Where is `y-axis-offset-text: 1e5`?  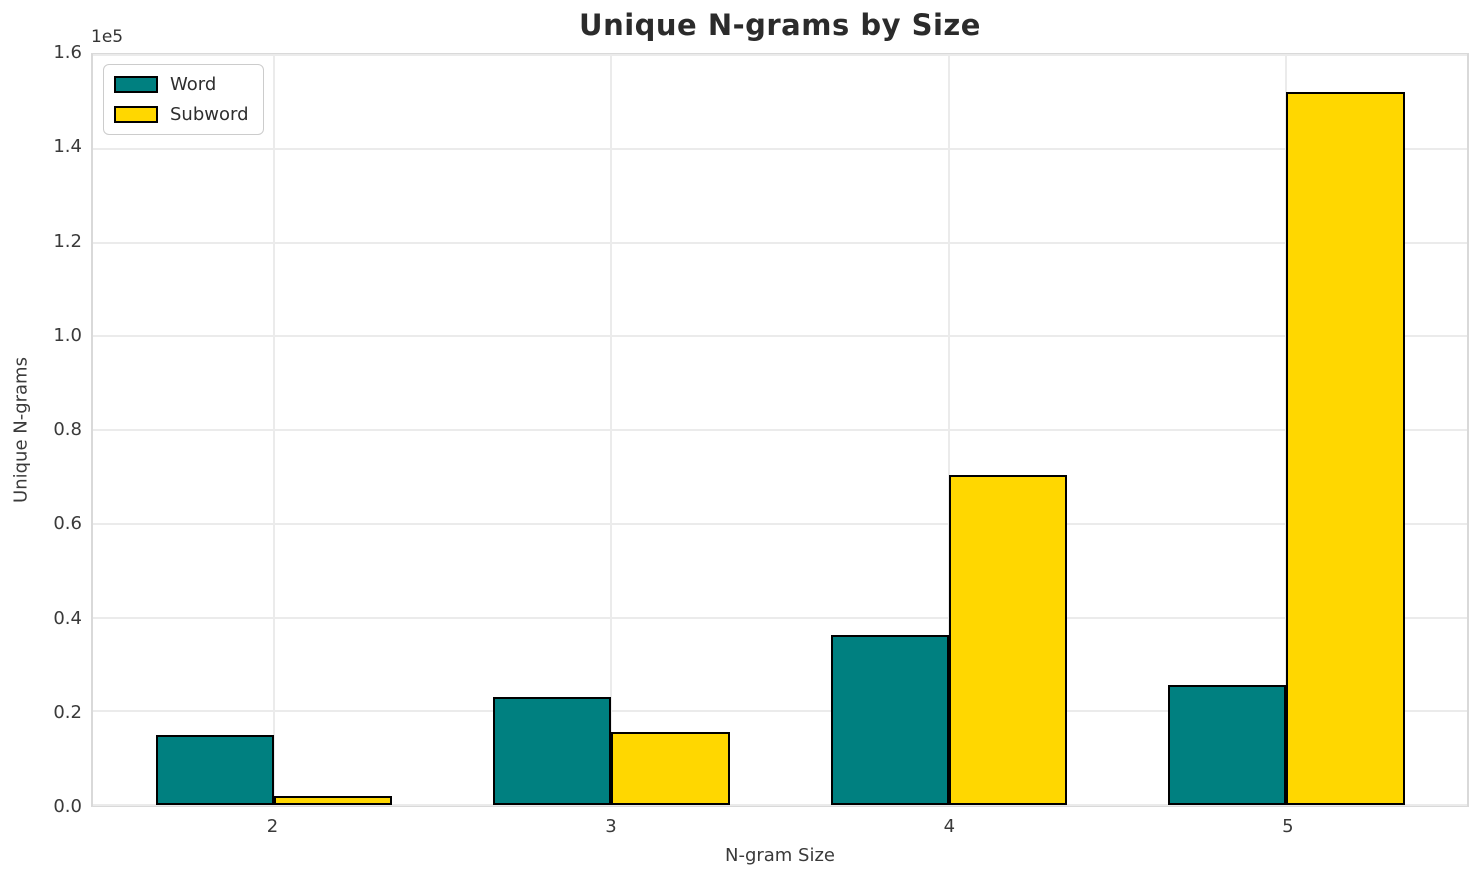
y-axis-offset-text: 1e5 is located at coordinates (107, 37).